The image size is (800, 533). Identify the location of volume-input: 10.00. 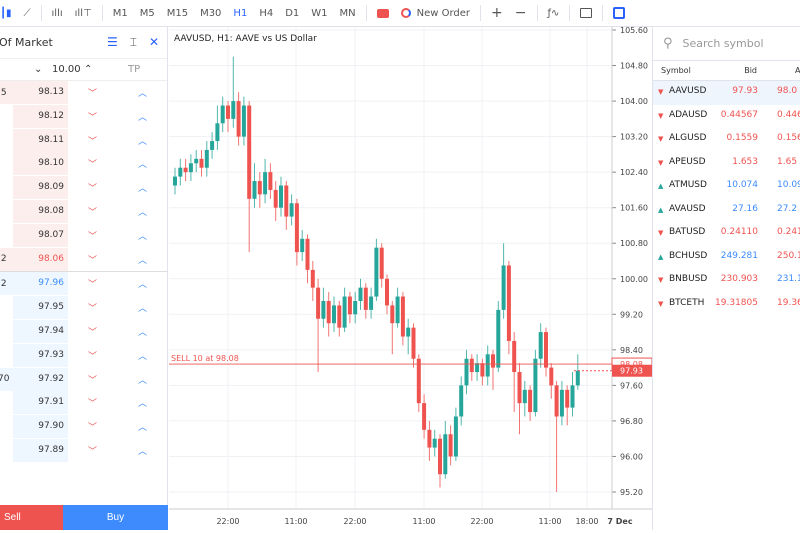
(66, 69).